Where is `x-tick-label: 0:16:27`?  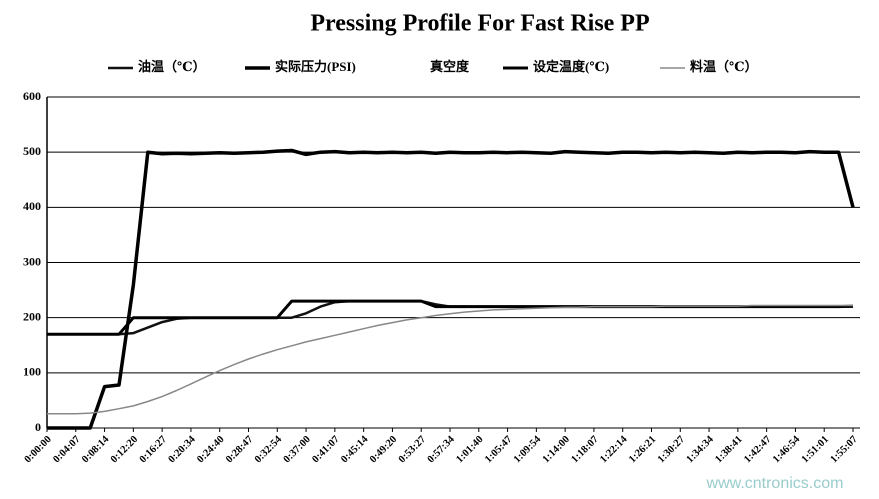 x-tick-label: 0:16:27 is located at coordinates (153, 449).